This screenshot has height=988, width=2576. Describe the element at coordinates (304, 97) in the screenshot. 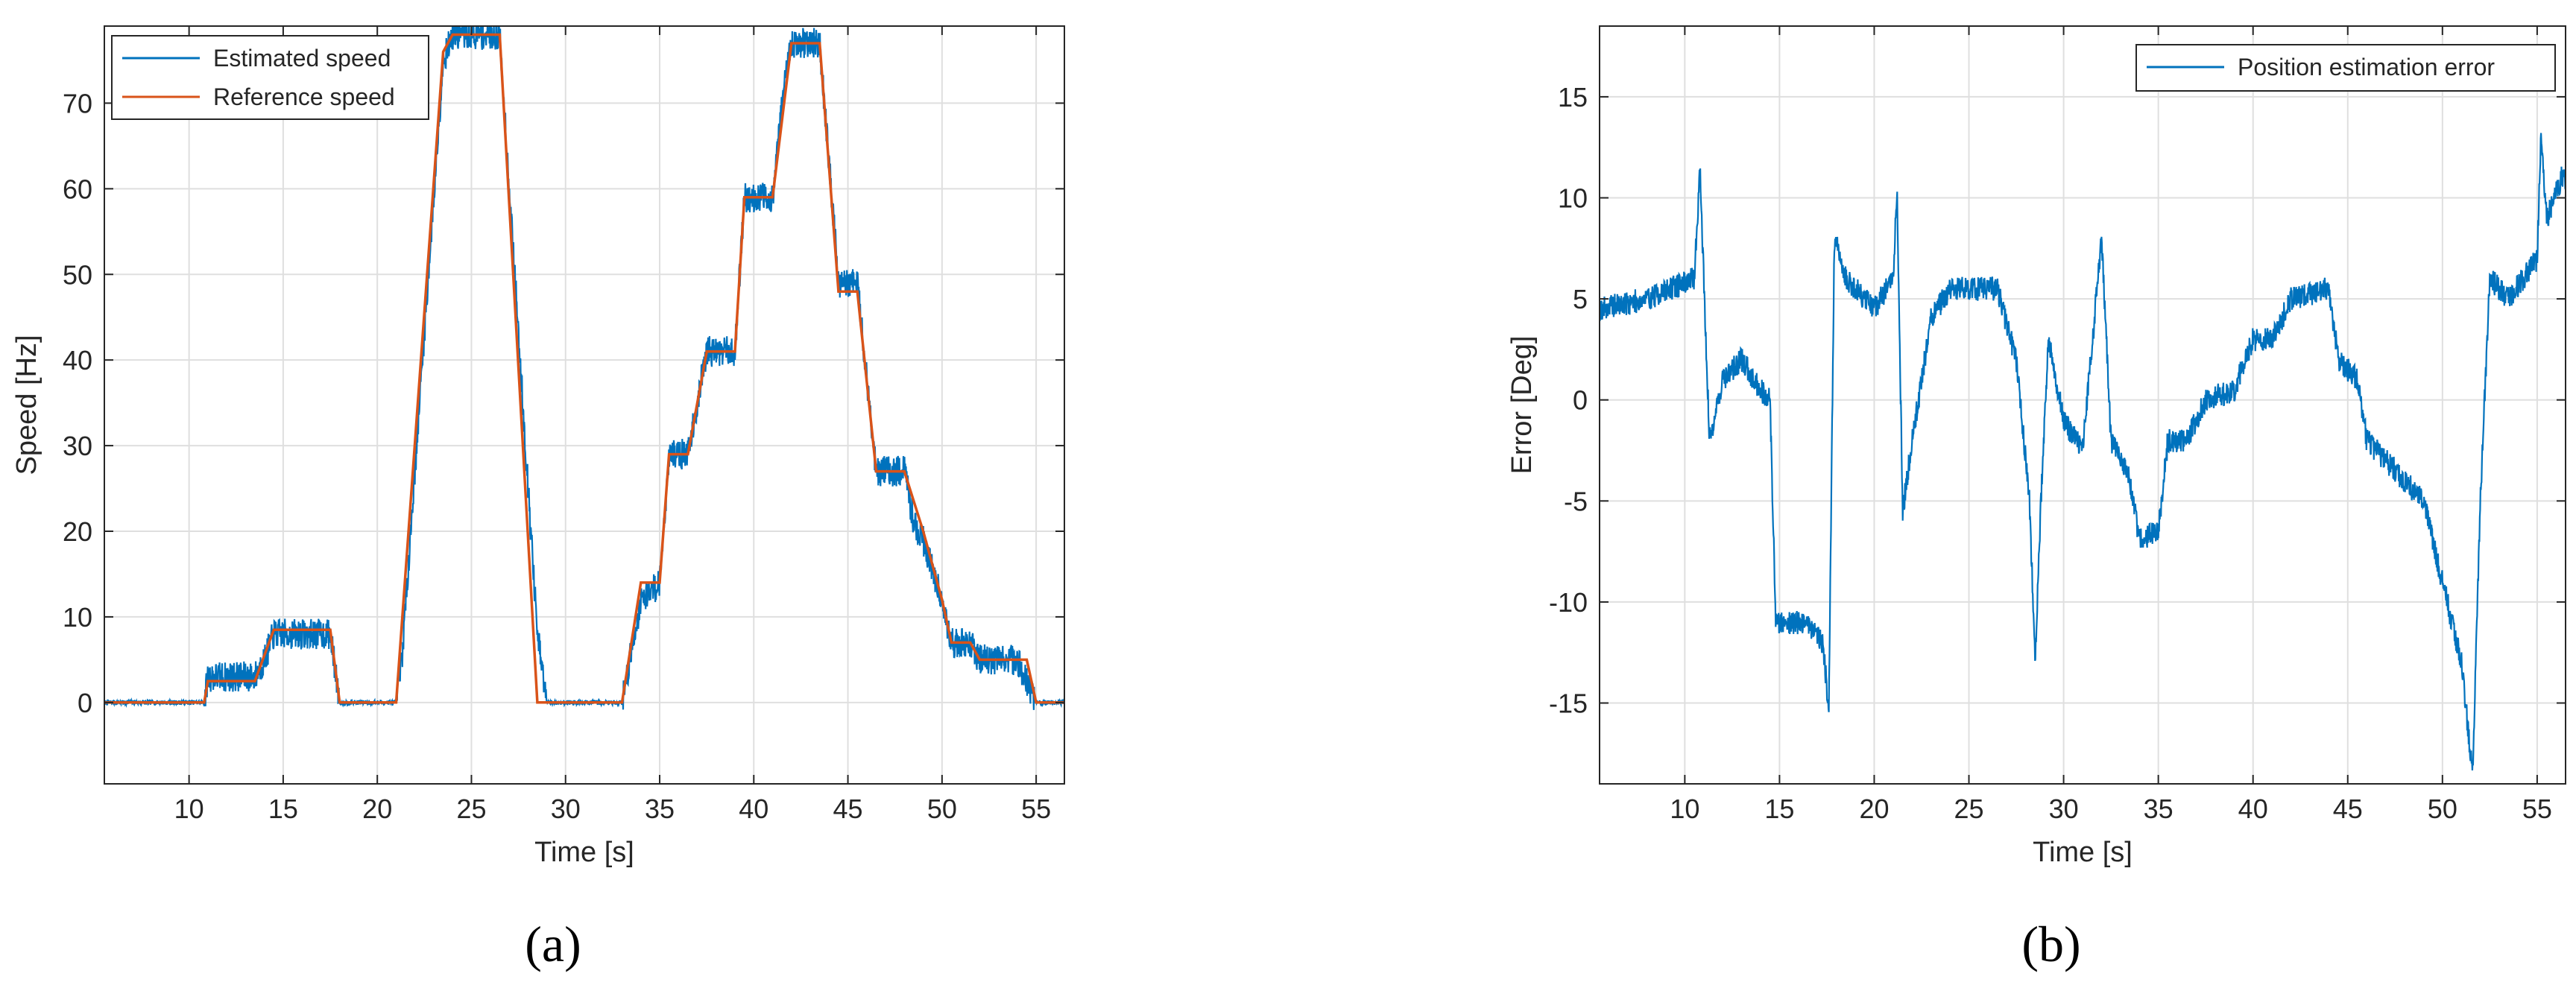

I see `legend-entry: Reference speed` at that location.